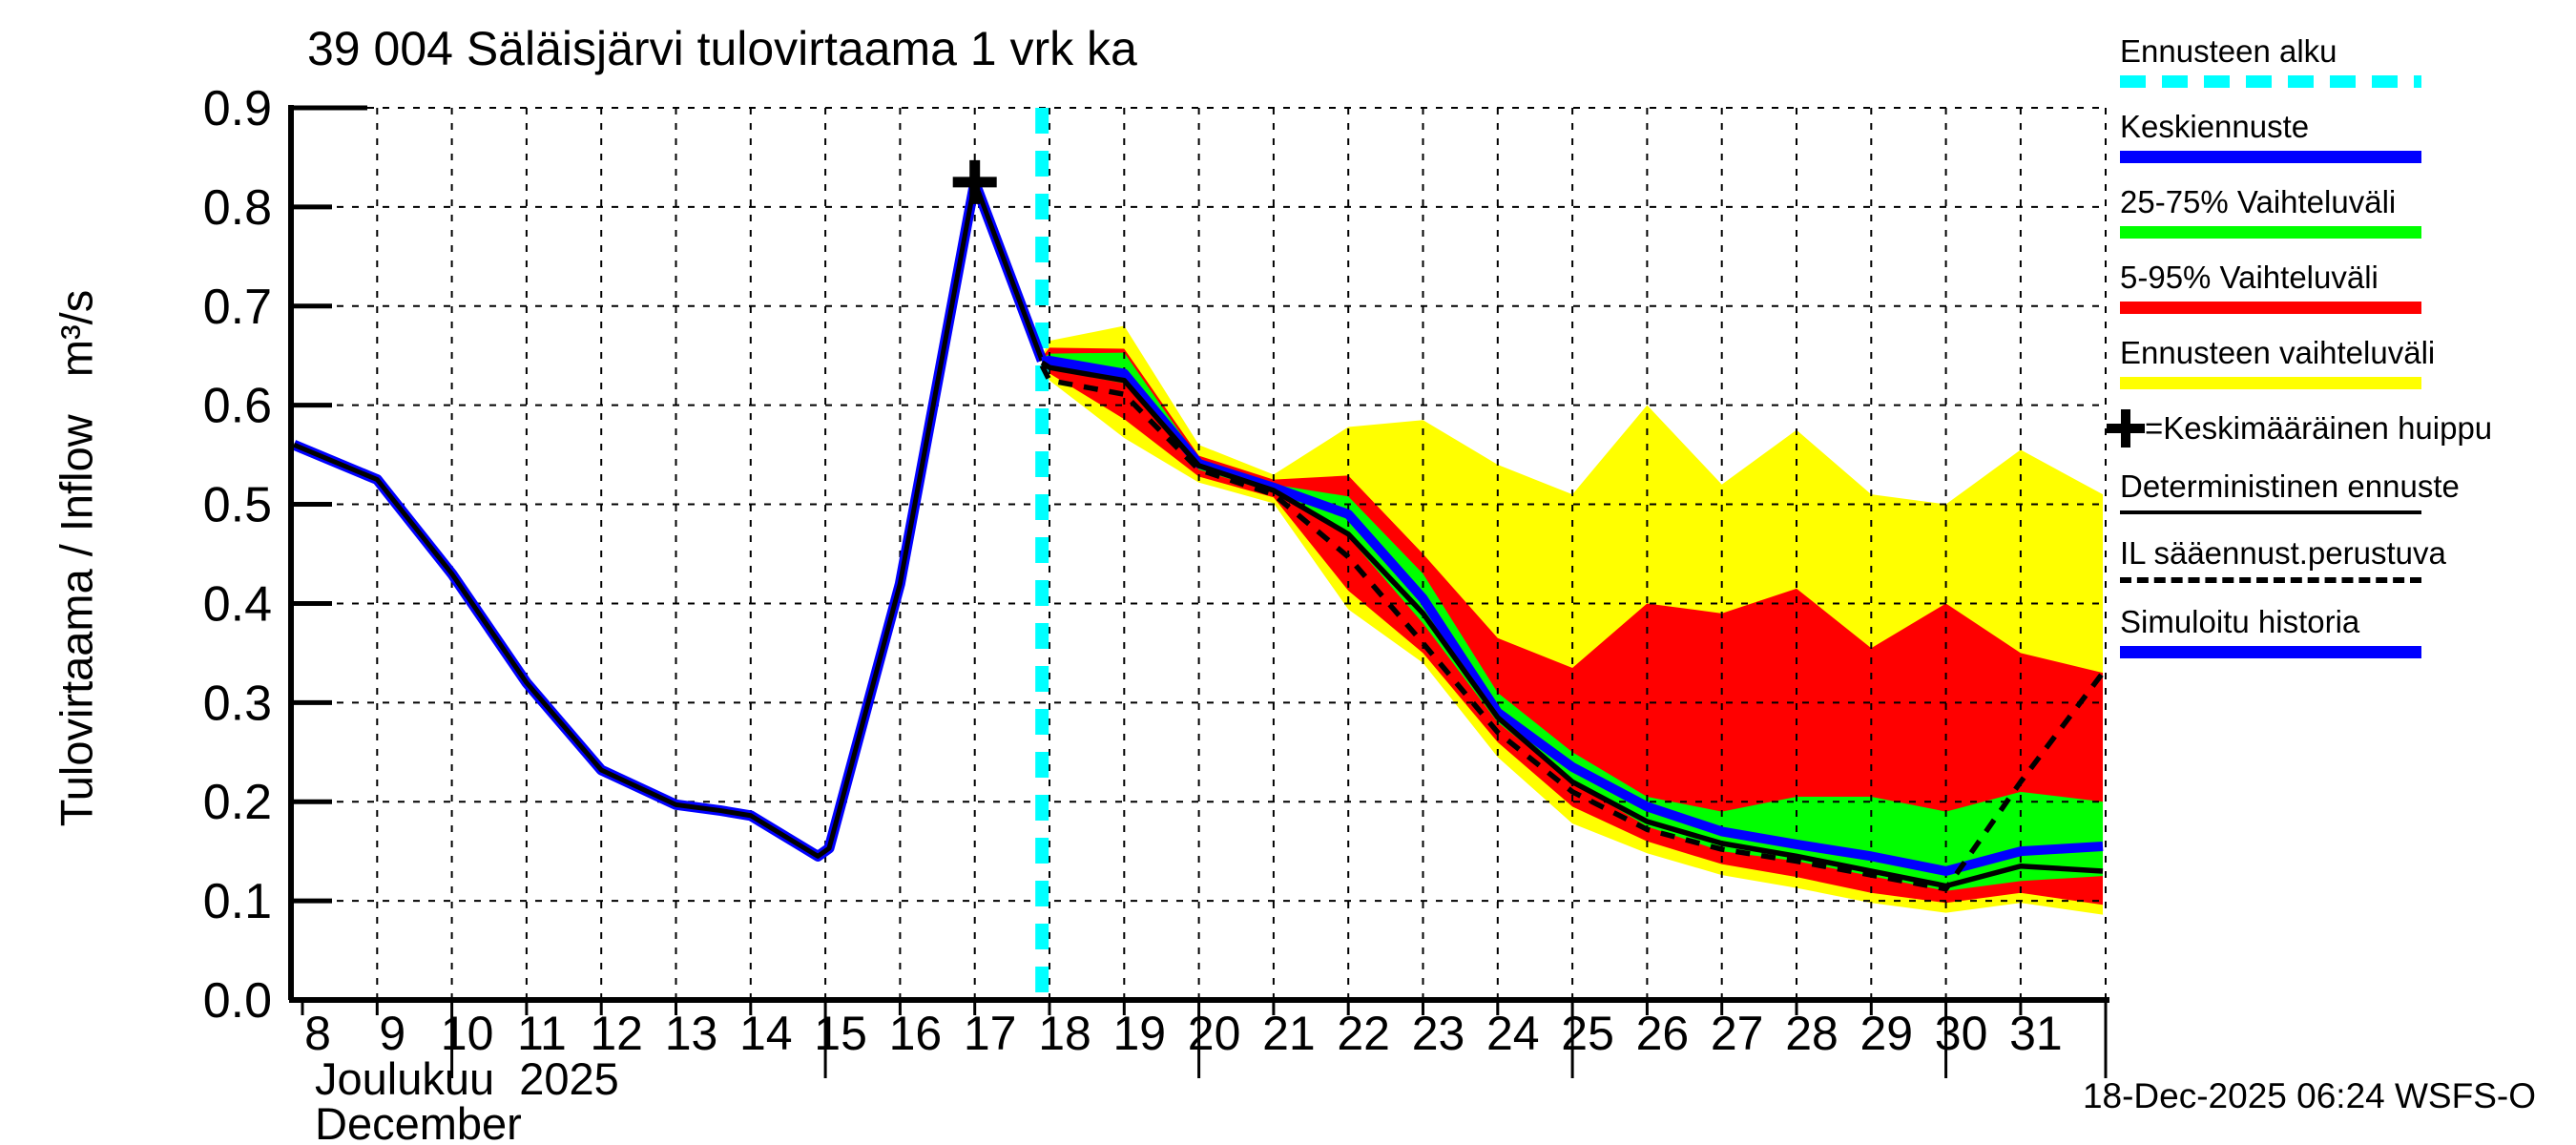 Image resolution: width=2576 pixels, height=1145 pixels. What do you see at coordinates (1214, 1034) in the screenshot?
I see `x-tick-label-20: 20` at bounding box center [1214, 1034].